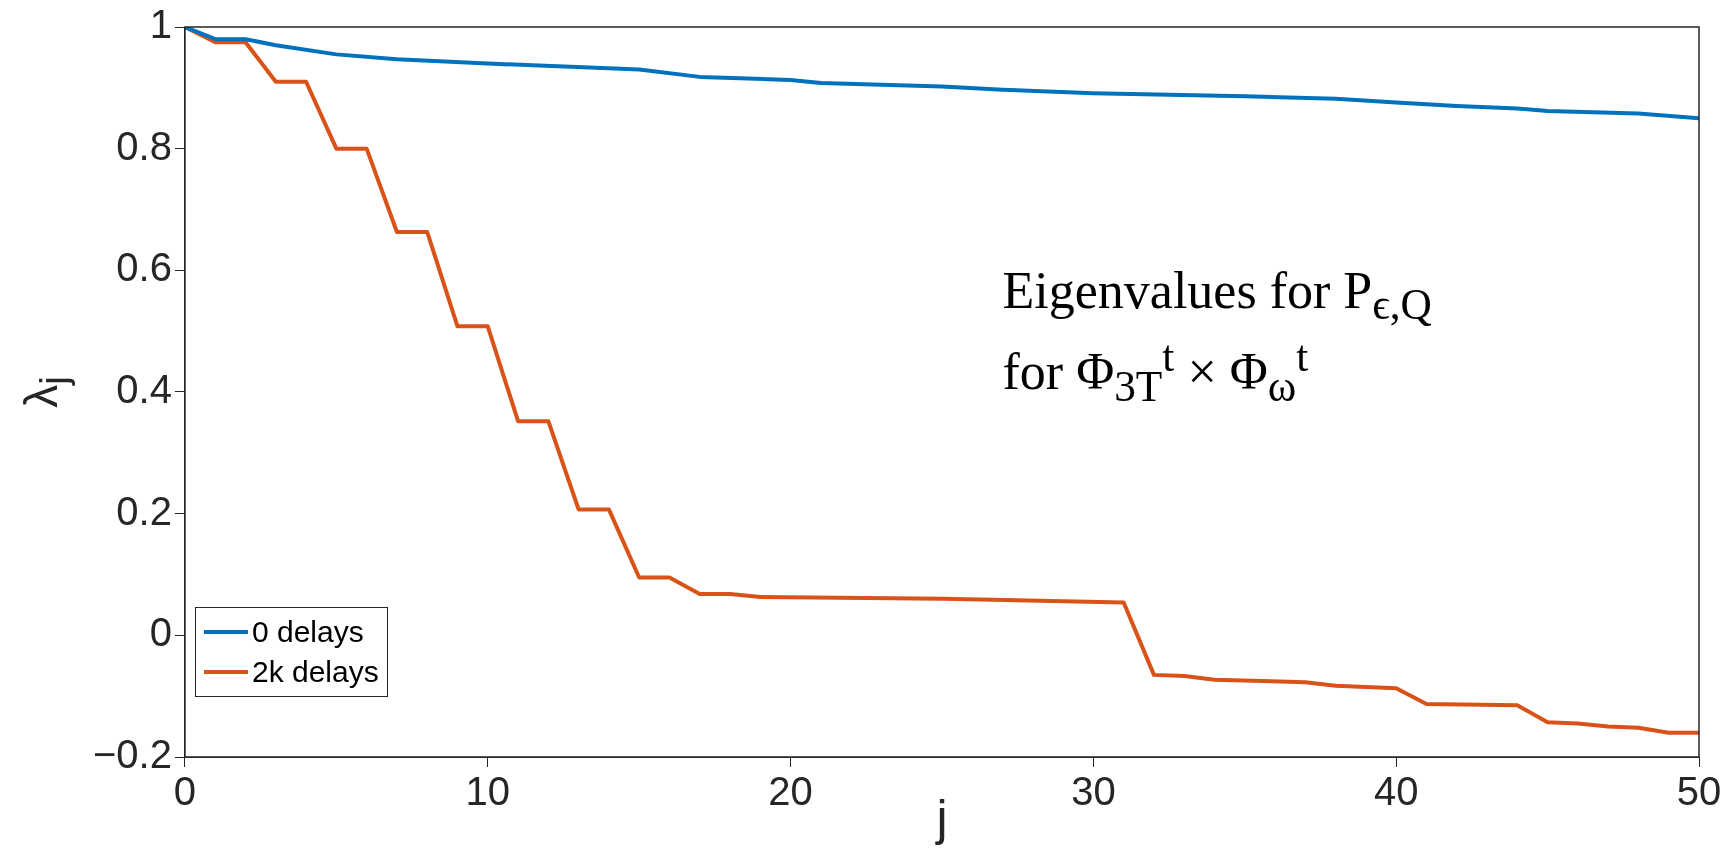  Describe the element at coordinates (144, 389) in the screenshot. I see `y-tick-label: 0.4` at that location.